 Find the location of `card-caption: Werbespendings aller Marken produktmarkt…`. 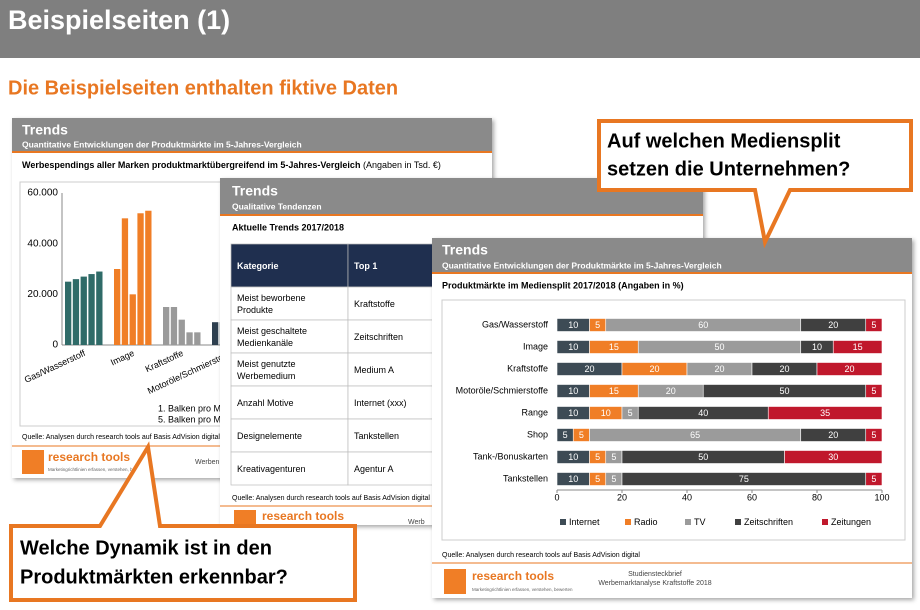

card-caption: Werbespendings aller Marken produktmarkt… is located at coordinates (231, 165).